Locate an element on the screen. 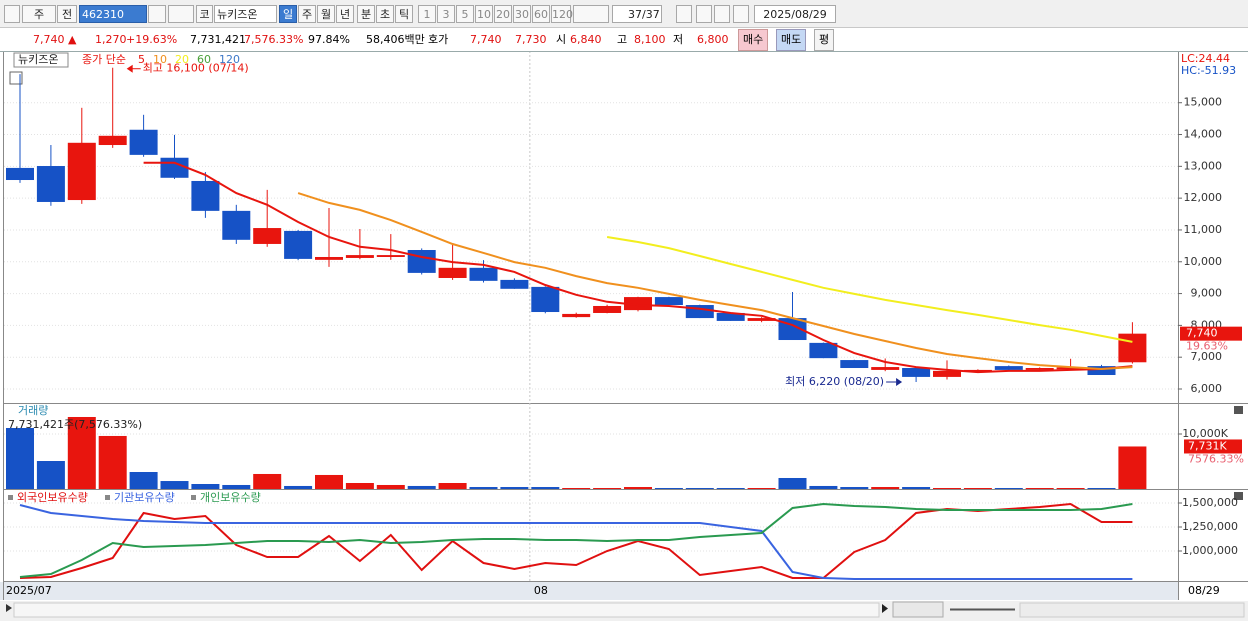  code-type-button: 코 is located at coordinates (204, 14).